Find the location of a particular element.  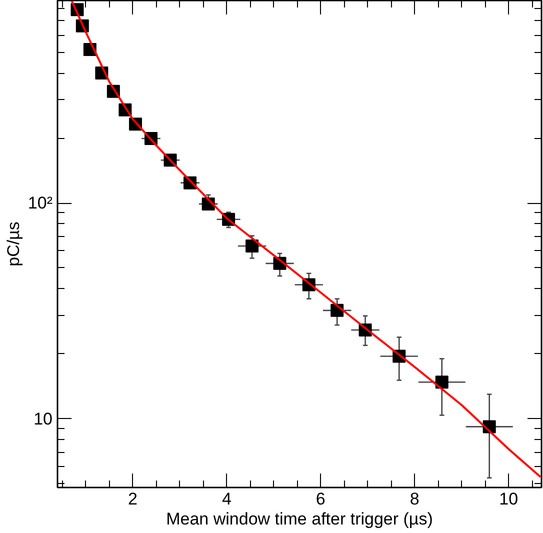

x-tick-label: 2 is located at coordinates (133, 499).